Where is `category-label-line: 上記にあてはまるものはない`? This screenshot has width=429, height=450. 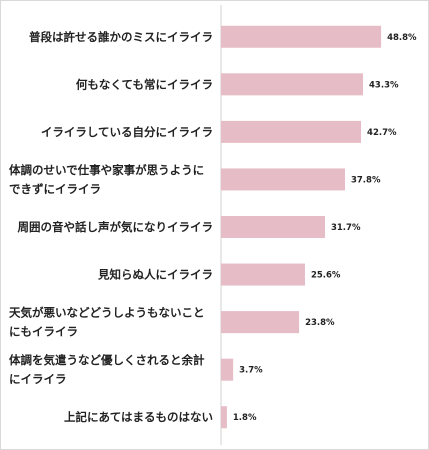 category-label-line: 上記にあてはまるものはない is located at coordinates (138, 417).